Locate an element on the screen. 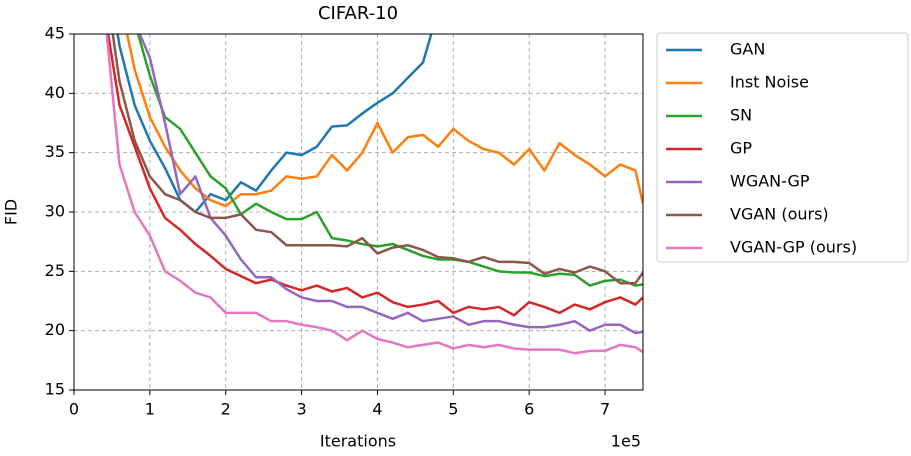  y-tick-label: 15 is located at coordinates (55, 389).